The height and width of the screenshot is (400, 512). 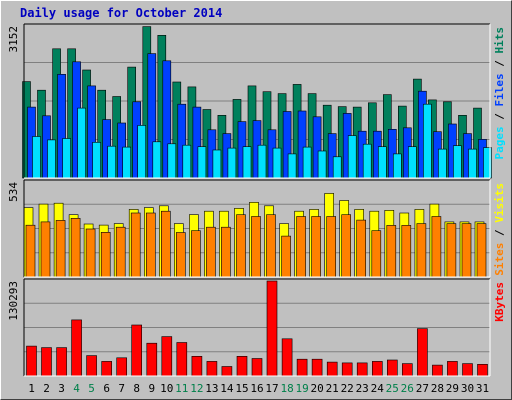 I want to click on legend-part: Pages, so click(x=499, y=142).